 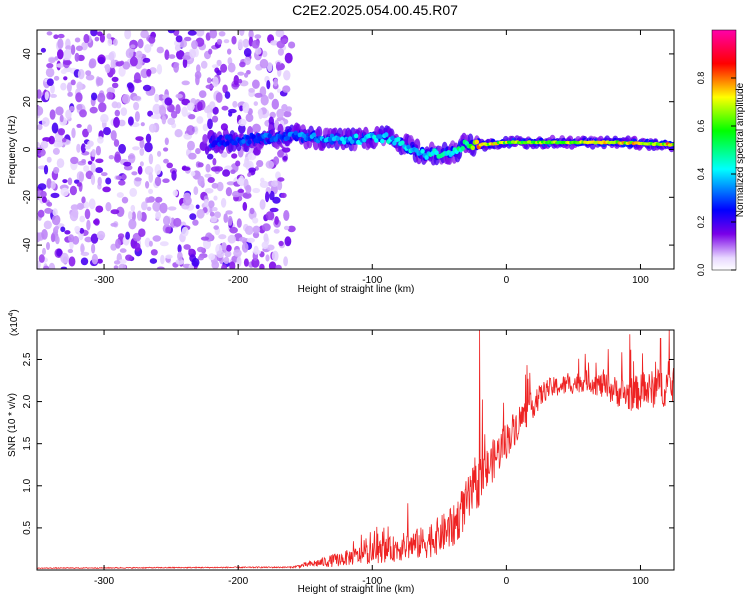 I want to click on colorbar-tick-label: 0.2, so click(x=701, y=222).